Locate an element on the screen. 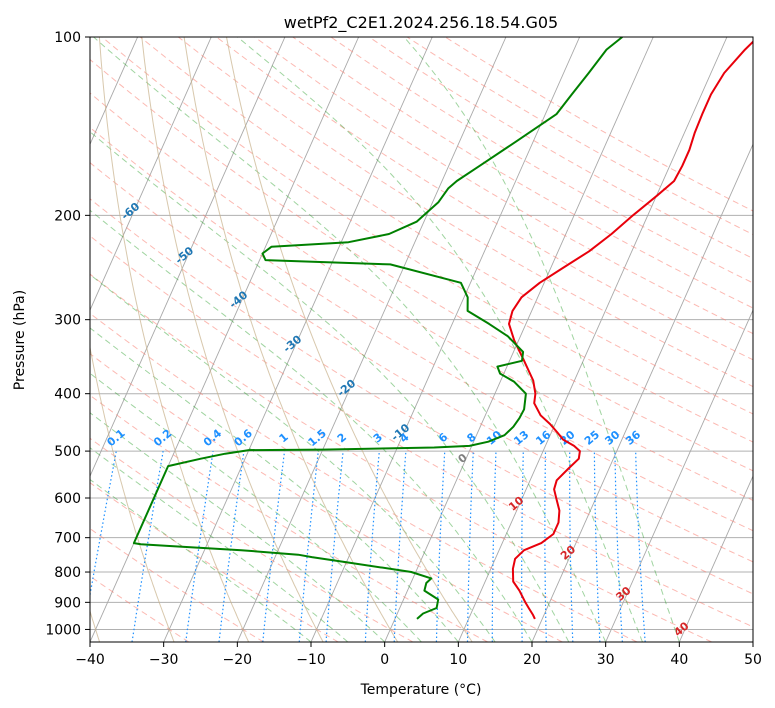 The height and width of the screenshot is (708, 775). x-tick-label: −40 is located at coordinates (90, 660).